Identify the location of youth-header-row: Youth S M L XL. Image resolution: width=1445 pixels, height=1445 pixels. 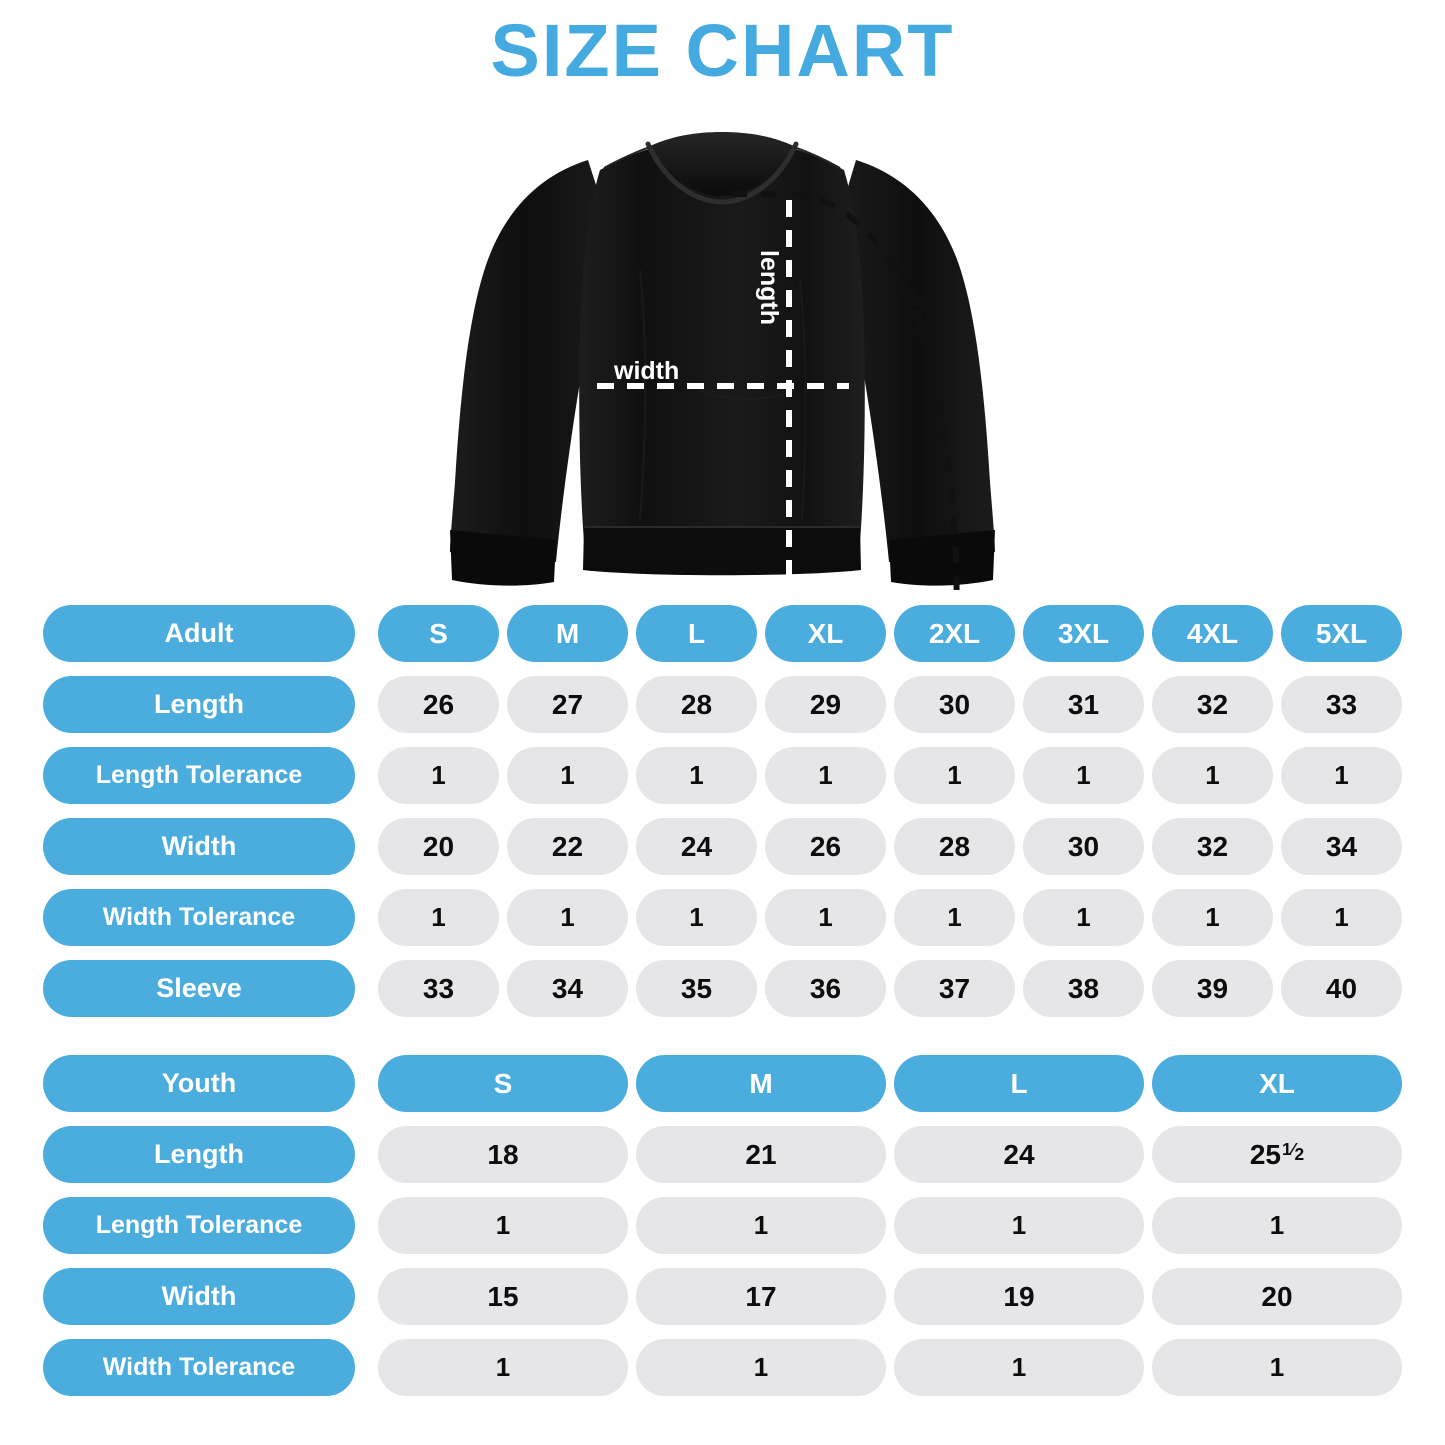
(722, 1083).